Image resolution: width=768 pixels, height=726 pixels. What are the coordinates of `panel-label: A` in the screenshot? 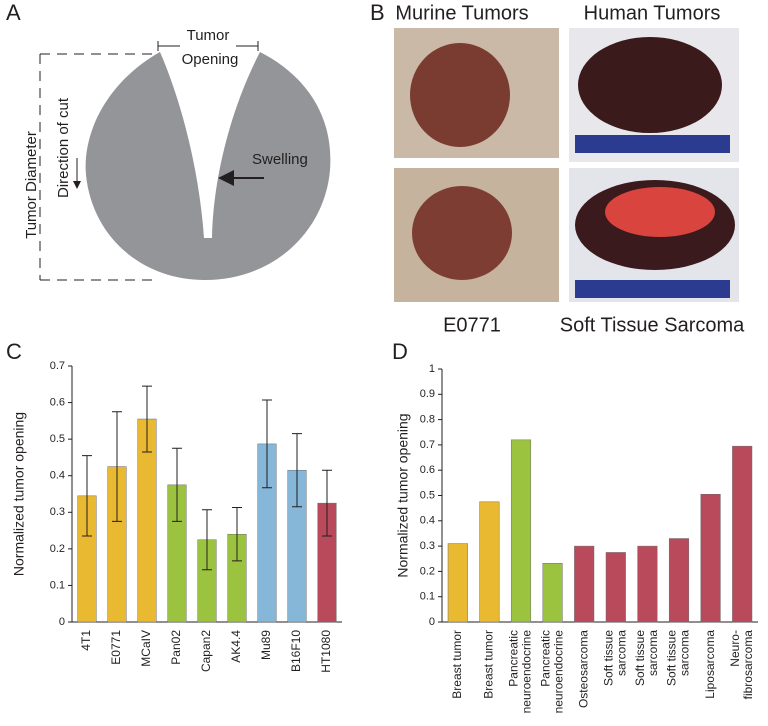 It's located at (13, 12).